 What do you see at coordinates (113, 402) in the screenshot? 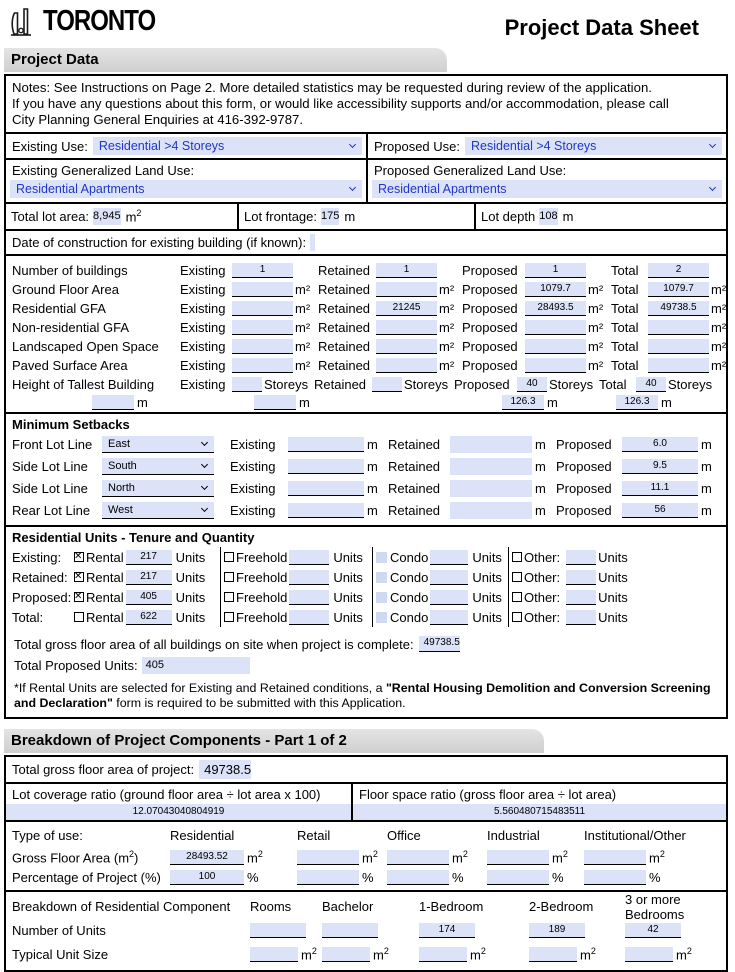
I see `existing-height-m-field` at bounding box center [113, 402].